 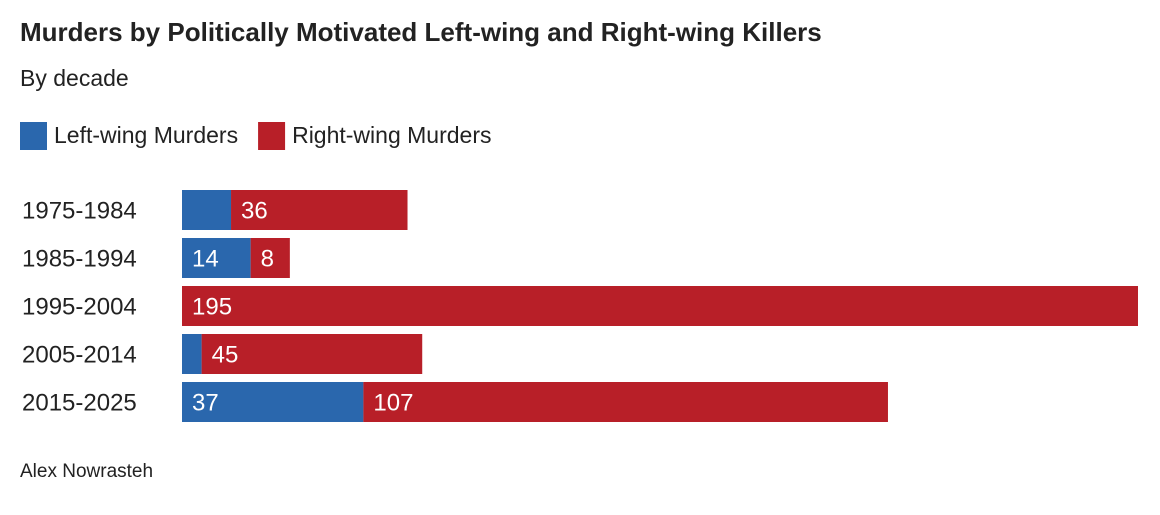 I want to click on value-label: 107, so click(x=393, y=402).